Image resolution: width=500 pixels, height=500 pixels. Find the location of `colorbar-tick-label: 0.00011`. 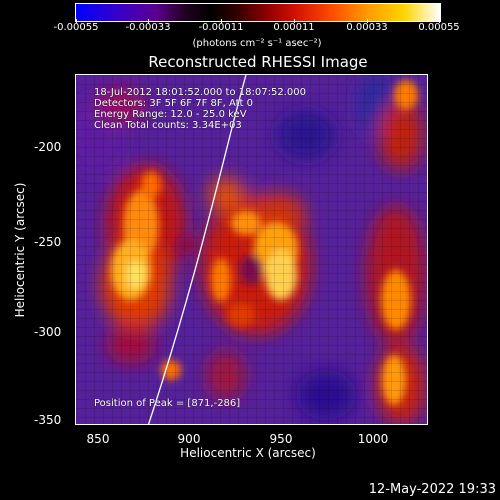

colorbar-tick-label: 0.00011 is located at coordinates (294, 27).